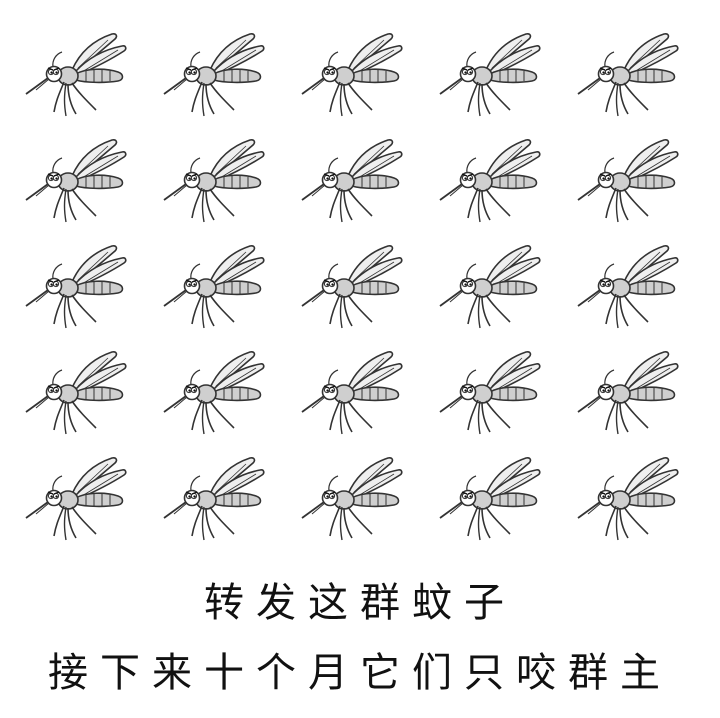 The width and height of the screenshot is (720, 718). Describe the element at coordinates (360, 603) in the screenshot. I see `caption-line-1: 转发这群蚊子` at that location.